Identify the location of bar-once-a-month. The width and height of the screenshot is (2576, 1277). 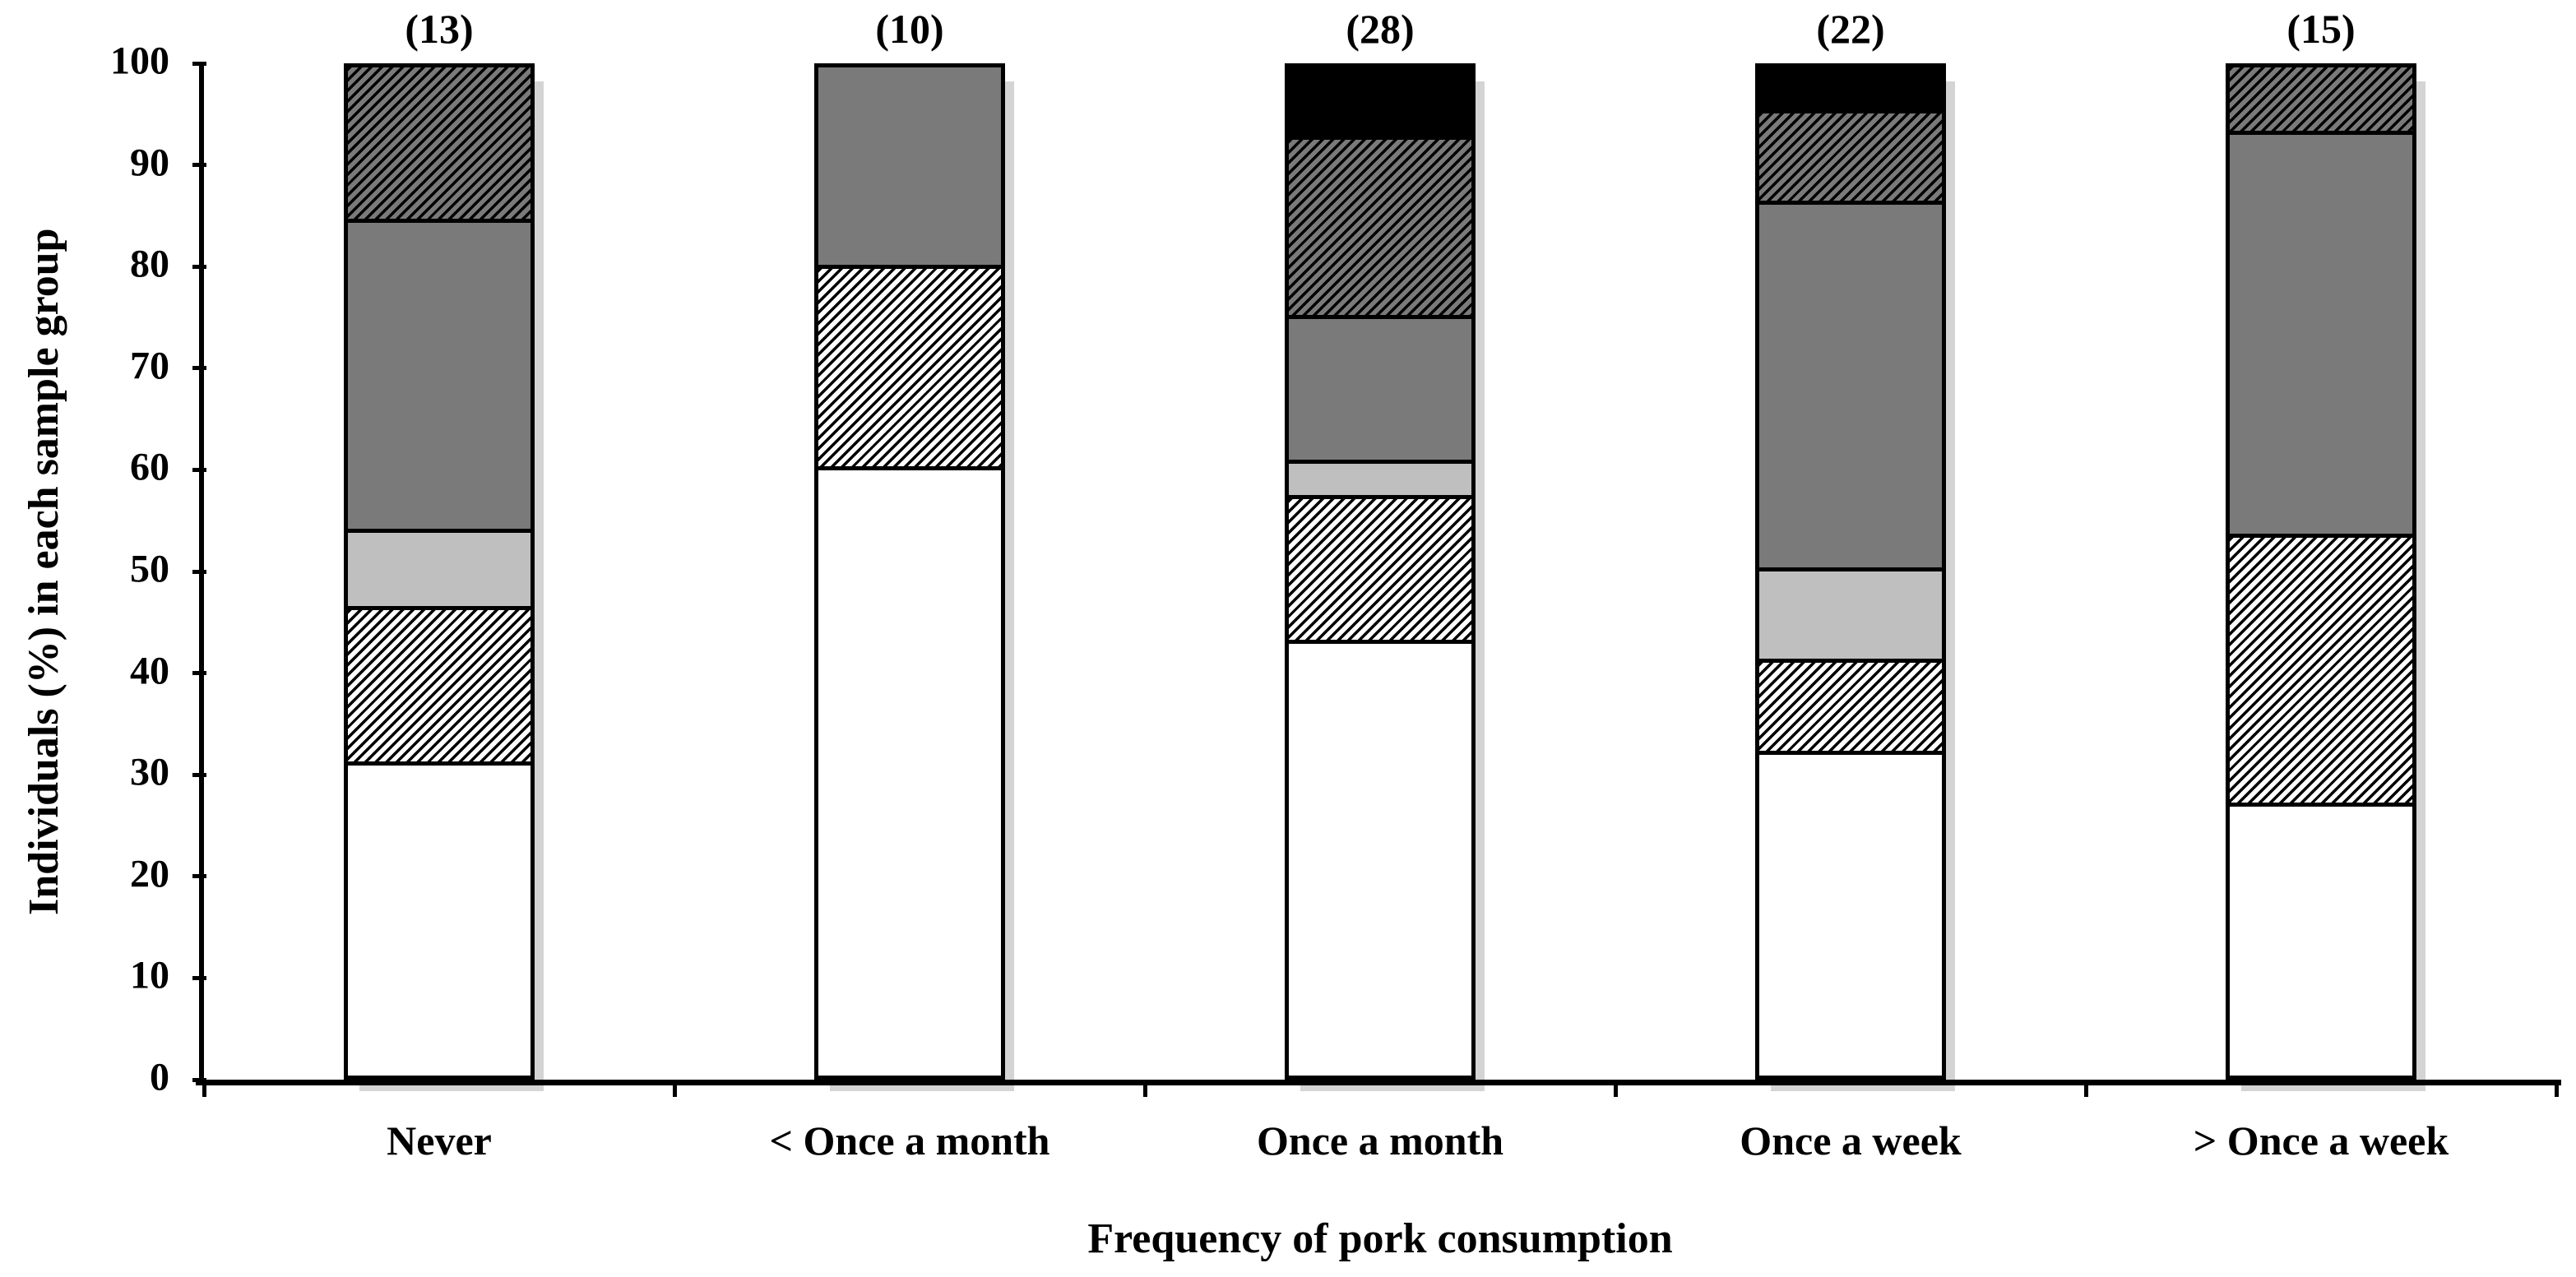
(1381, 571).